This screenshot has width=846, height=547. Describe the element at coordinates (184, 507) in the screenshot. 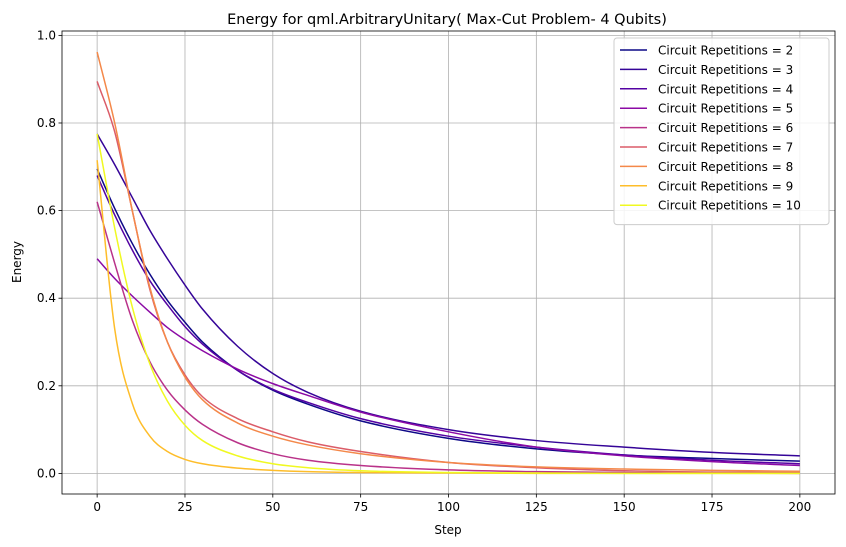

I see `x-tick-label: 25` at that location.